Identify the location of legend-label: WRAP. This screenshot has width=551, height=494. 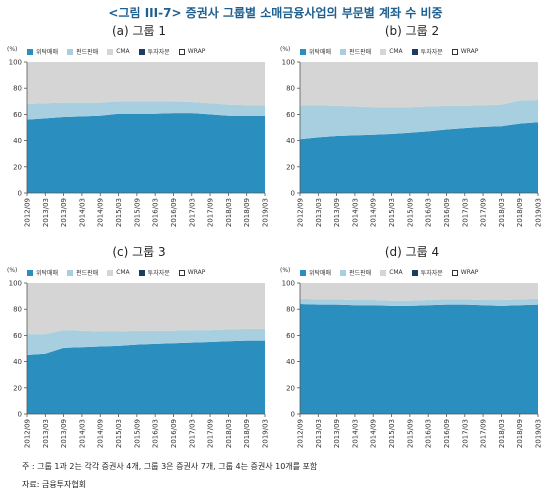
(469, 272).